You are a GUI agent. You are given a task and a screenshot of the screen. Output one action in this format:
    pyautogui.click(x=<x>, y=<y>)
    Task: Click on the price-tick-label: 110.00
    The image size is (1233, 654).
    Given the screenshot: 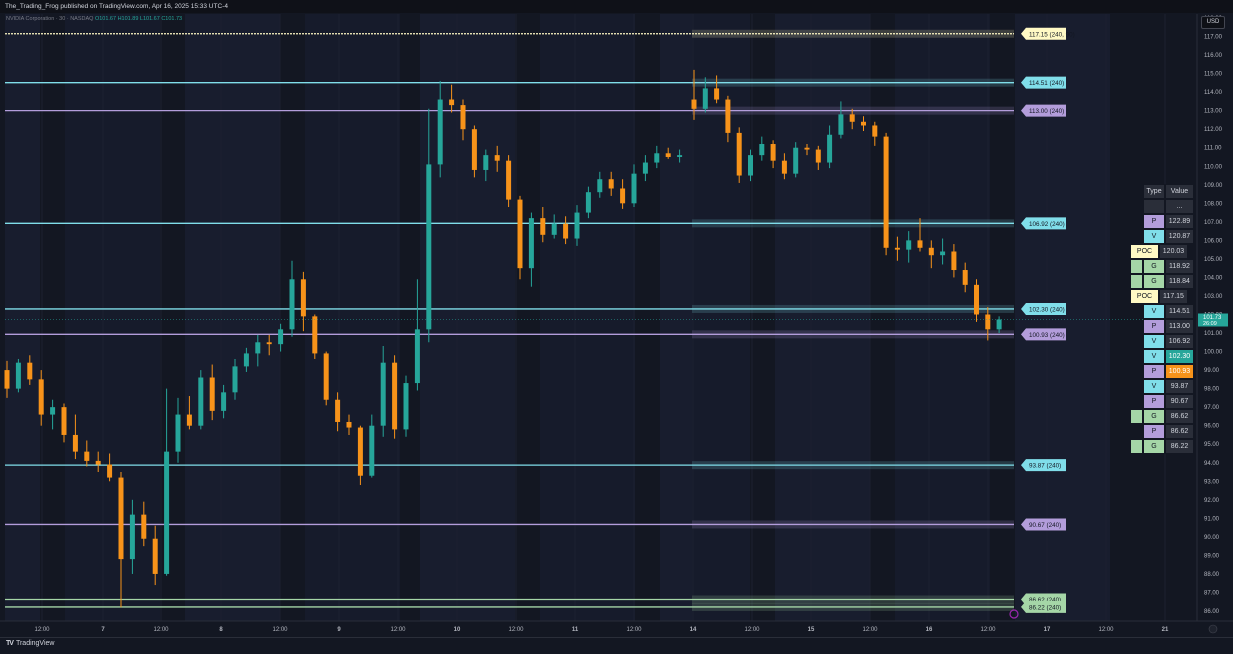 What is the action you would take?
    pyautogui.click(x=1213, y=167)
    